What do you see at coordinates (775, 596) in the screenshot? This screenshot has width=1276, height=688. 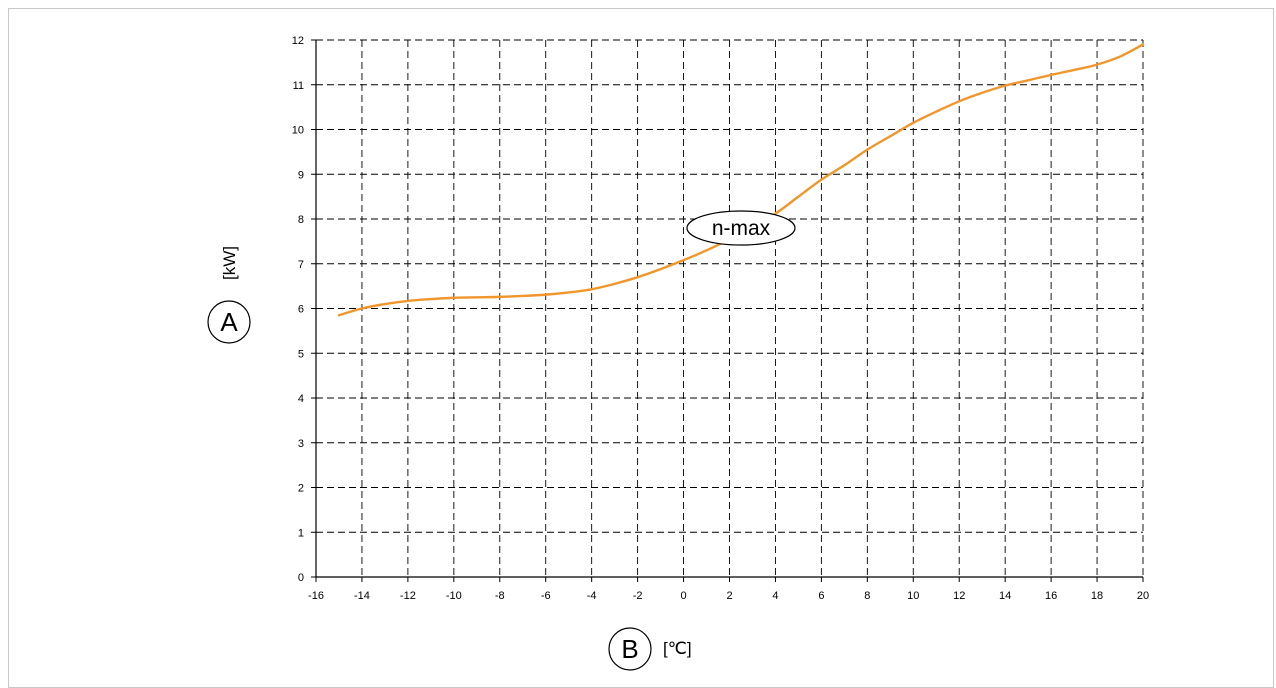 I see `x-tick-label: 4` at bounding box center [775, 596].